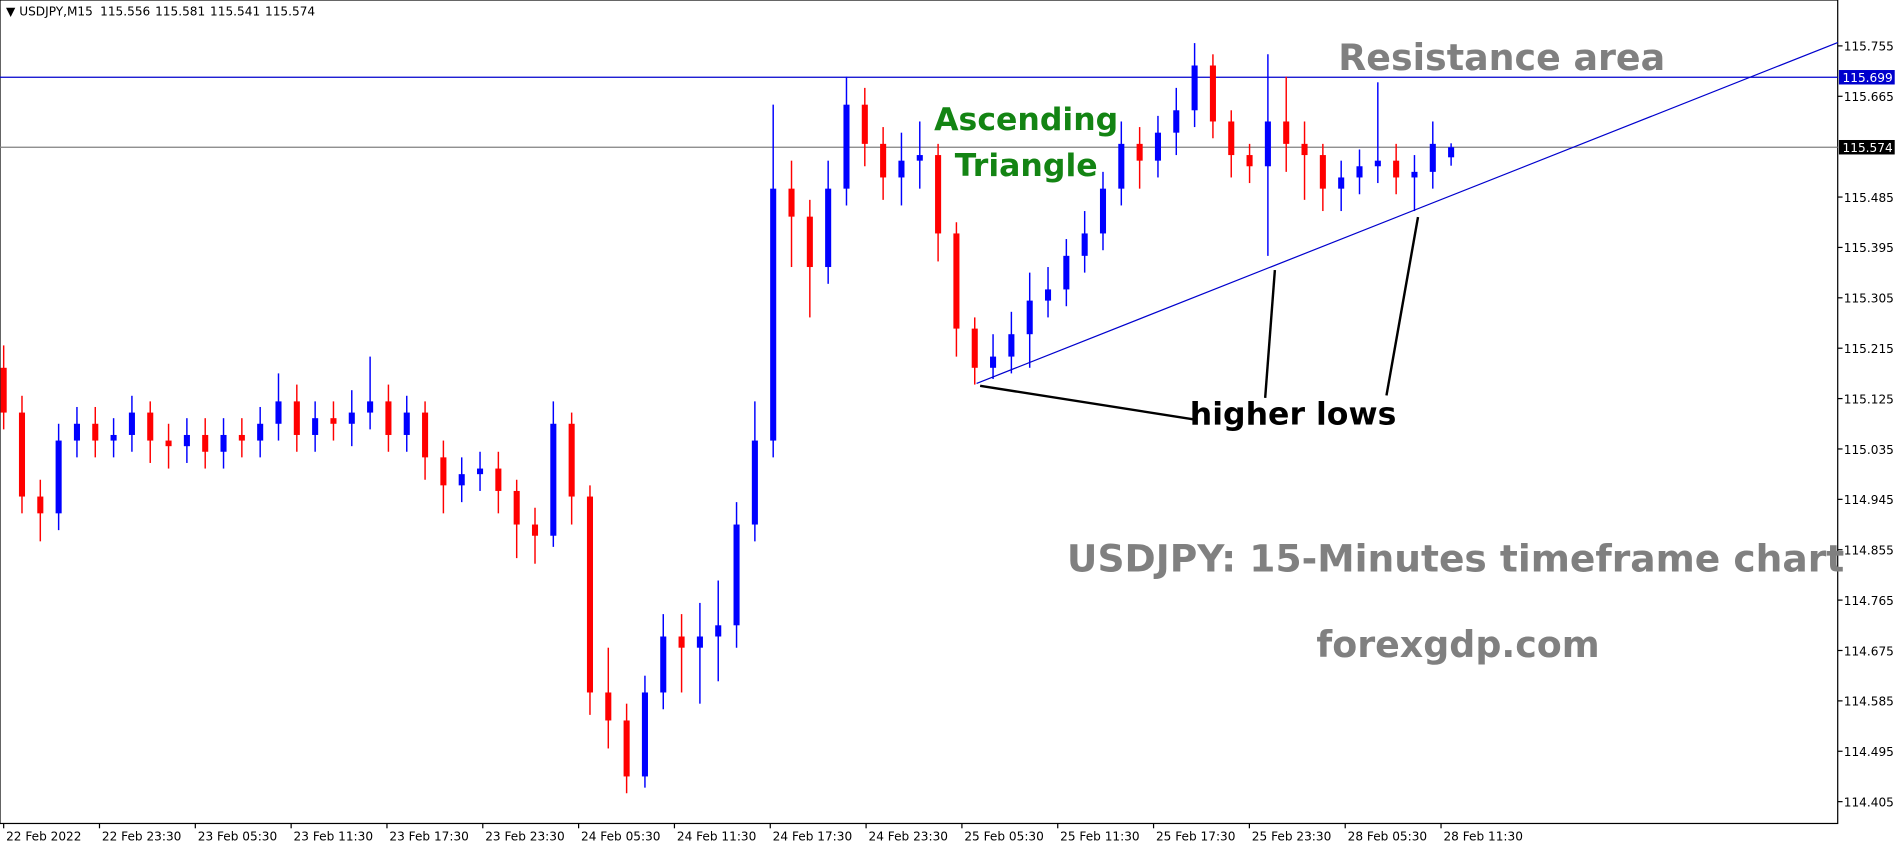  What do you see at coordinates (235, 12) in the screenshot?
I see `last-low: 115.541` at bounding box center [235, 12].